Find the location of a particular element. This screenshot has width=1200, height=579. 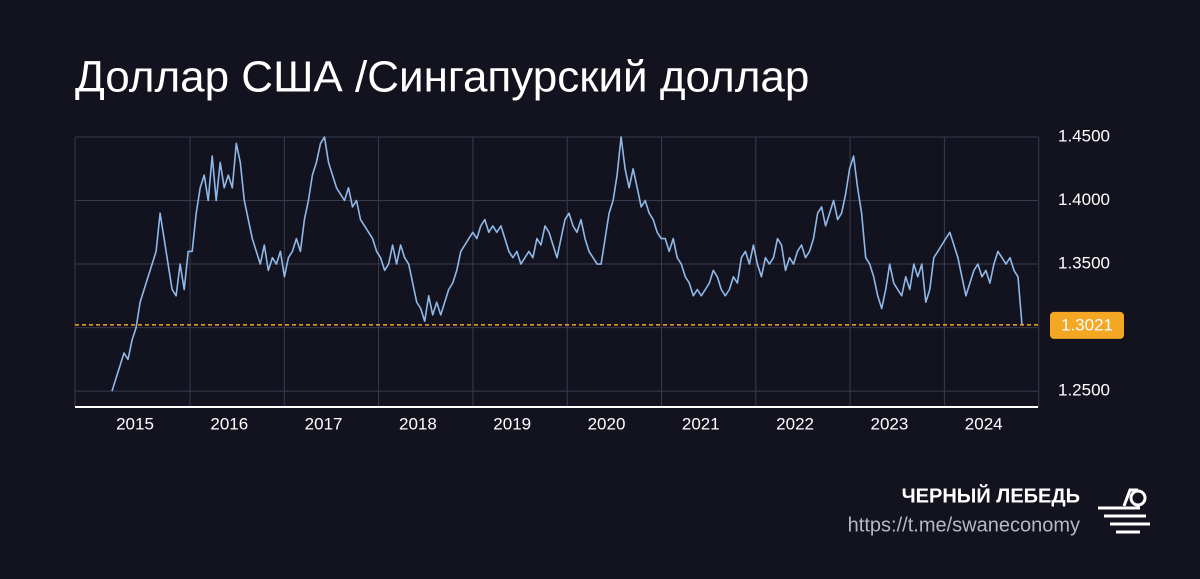

x-tick-label: 2024 is located at coordinates (984, 423).